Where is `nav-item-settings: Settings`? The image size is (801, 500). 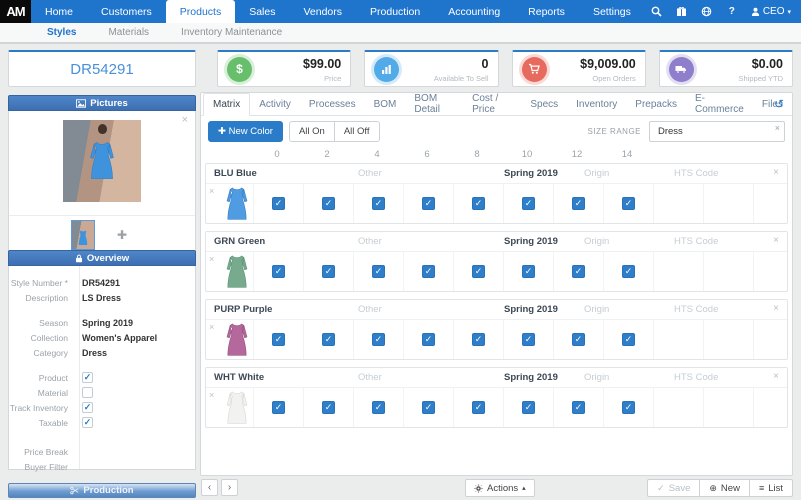
nav-item-settings: Settings is located at coordinates (611, 11).